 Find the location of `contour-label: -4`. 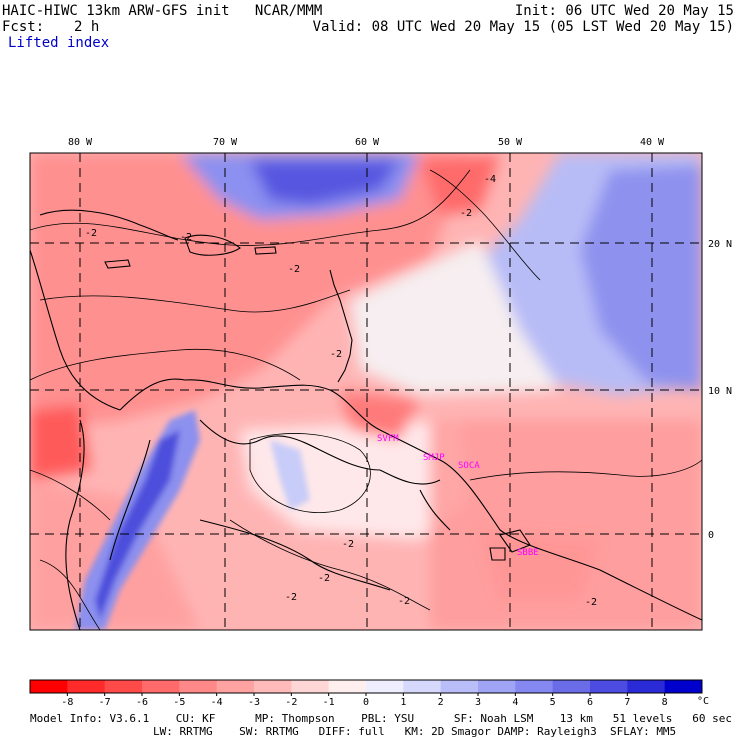

contour-label: -4 is located at coordinates (490, 179).